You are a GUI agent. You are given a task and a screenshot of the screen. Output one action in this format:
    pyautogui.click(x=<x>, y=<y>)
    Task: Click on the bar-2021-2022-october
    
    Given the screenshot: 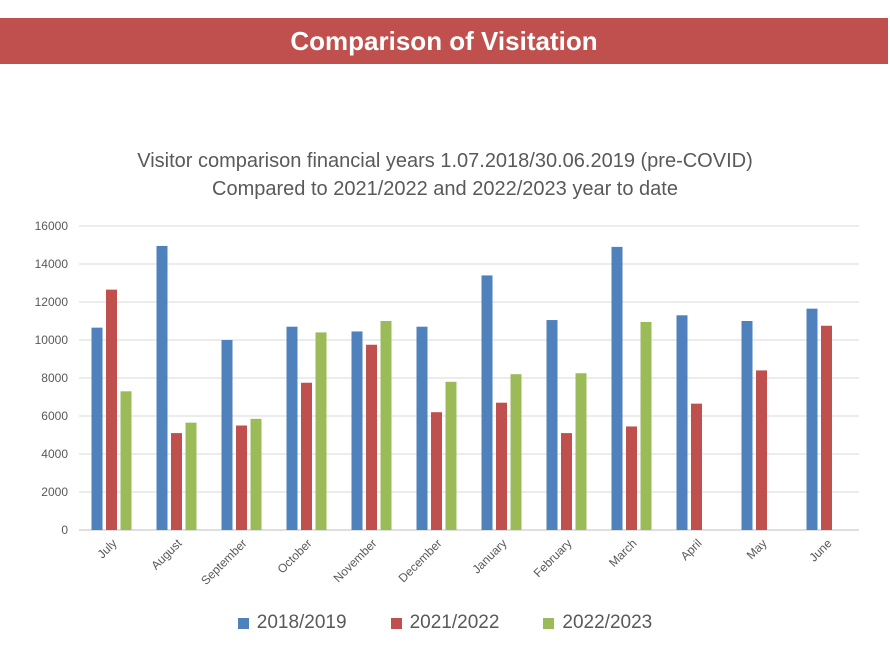 What is the action you would take?
    pyautogui.click(x=306, y=456)
    